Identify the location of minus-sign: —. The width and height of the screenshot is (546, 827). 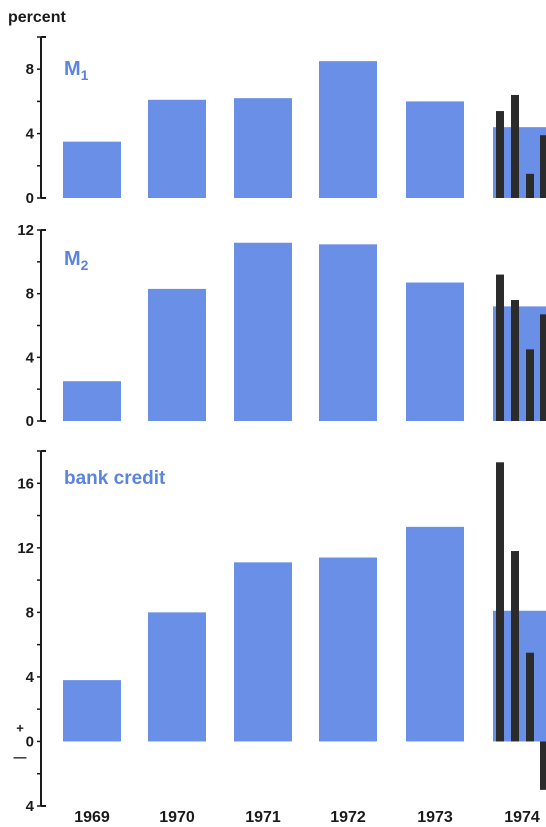
(20, 756).